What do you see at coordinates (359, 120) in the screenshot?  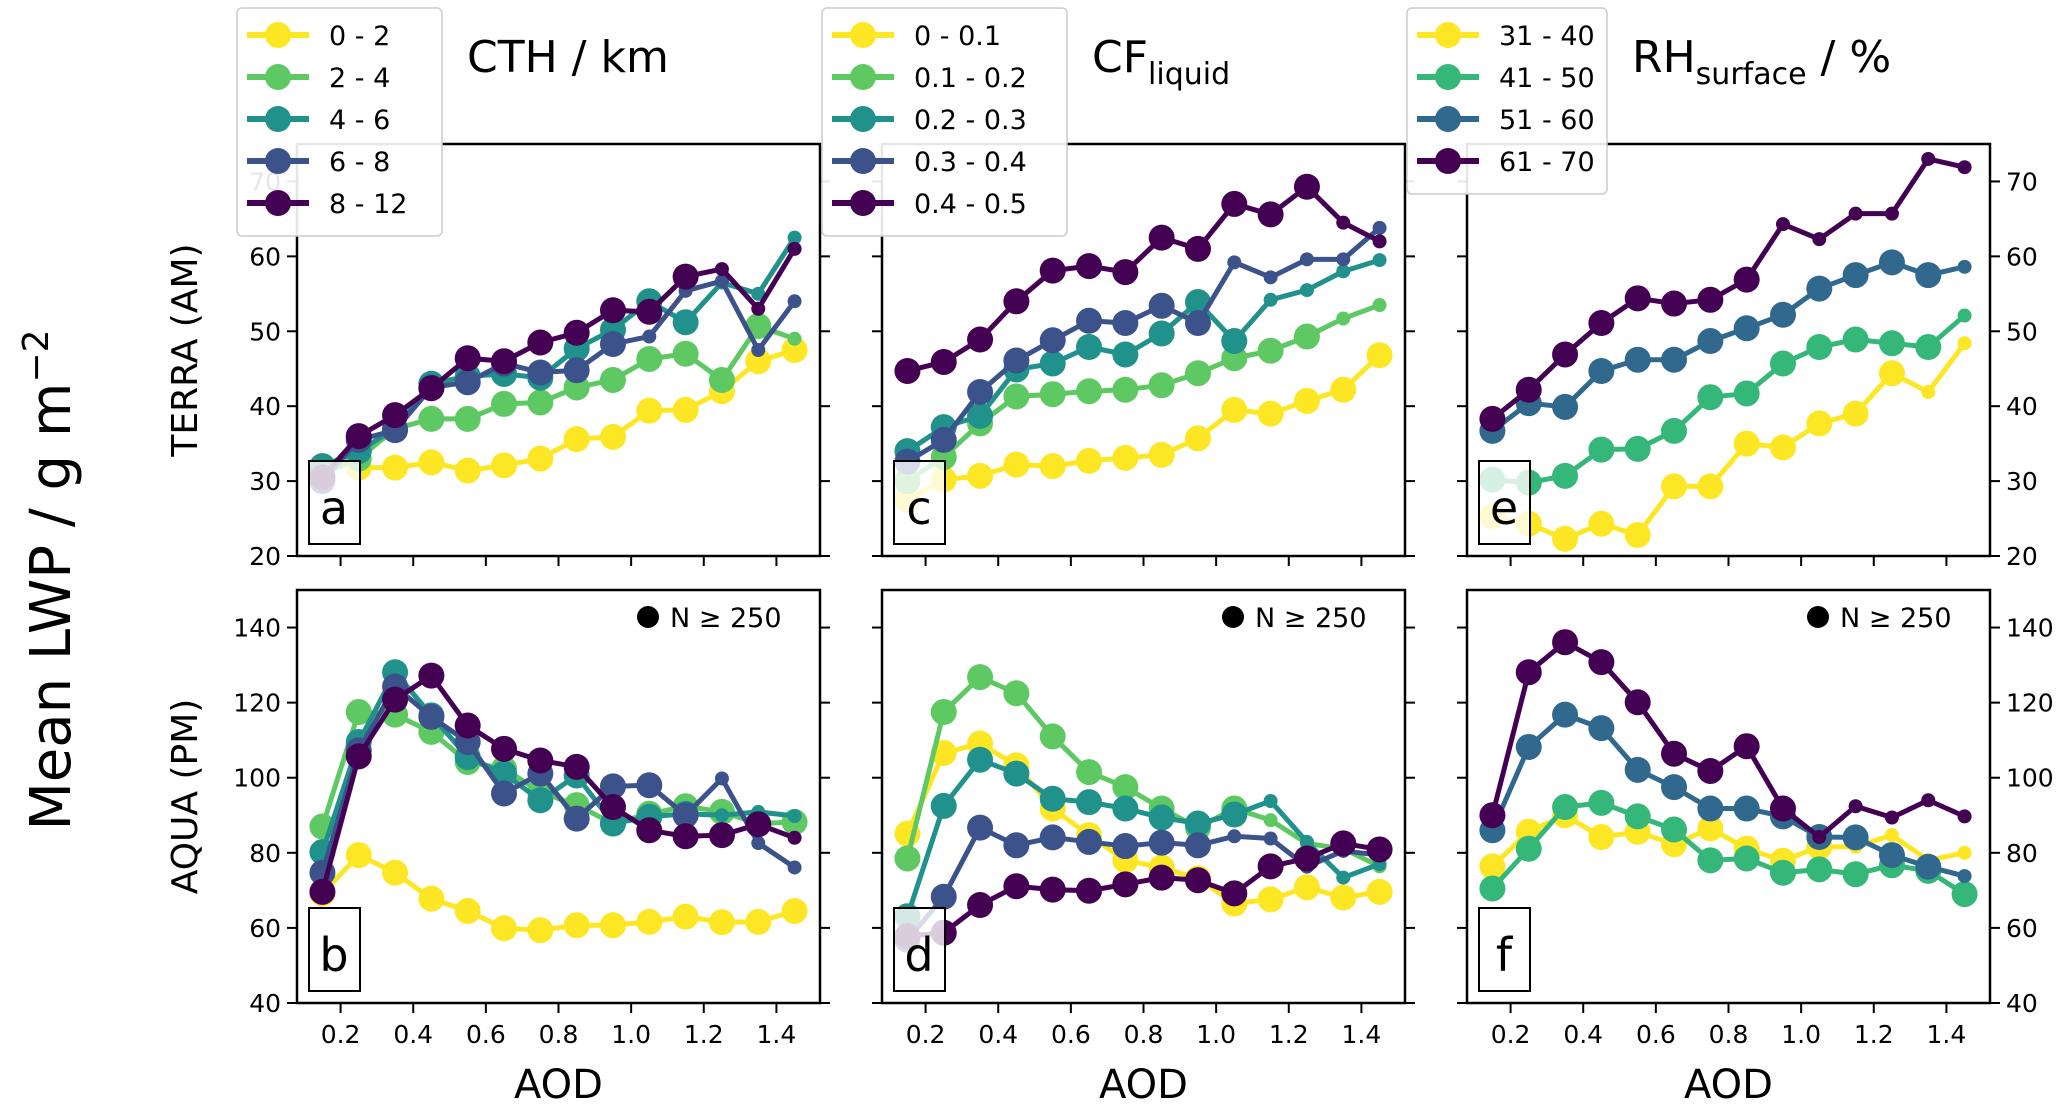 I see `legend-label: 4 - 6` at bounding box center [359, 120].